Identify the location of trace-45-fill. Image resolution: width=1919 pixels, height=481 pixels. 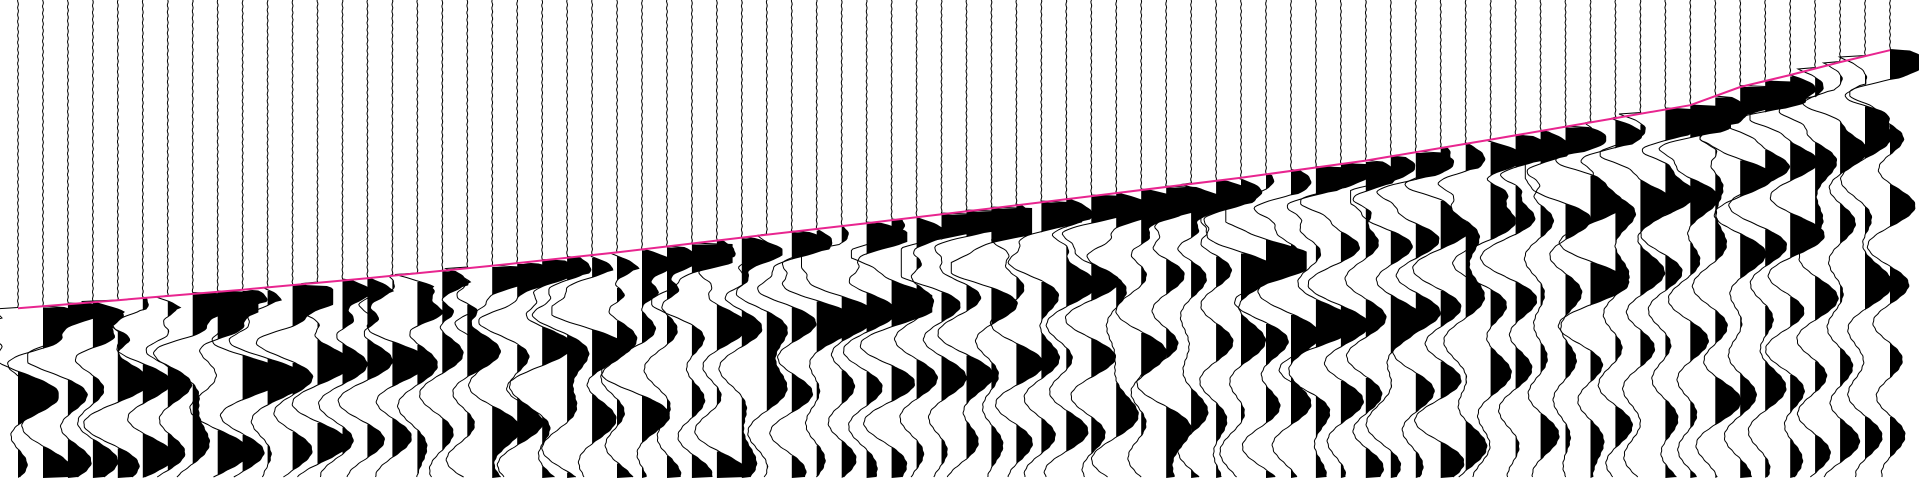
(1136, 219).